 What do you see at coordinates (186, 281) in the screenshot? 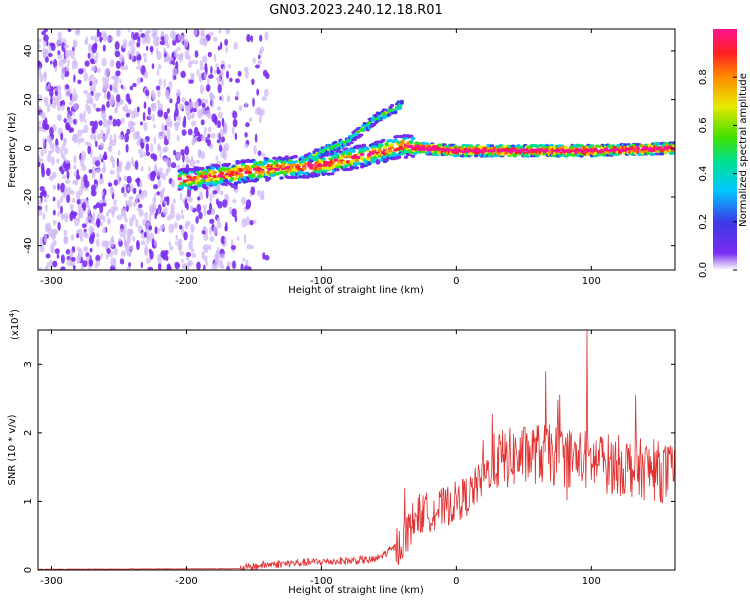
I see `spectrogram-xtick-label: -200` at bounding box center [186, 281].